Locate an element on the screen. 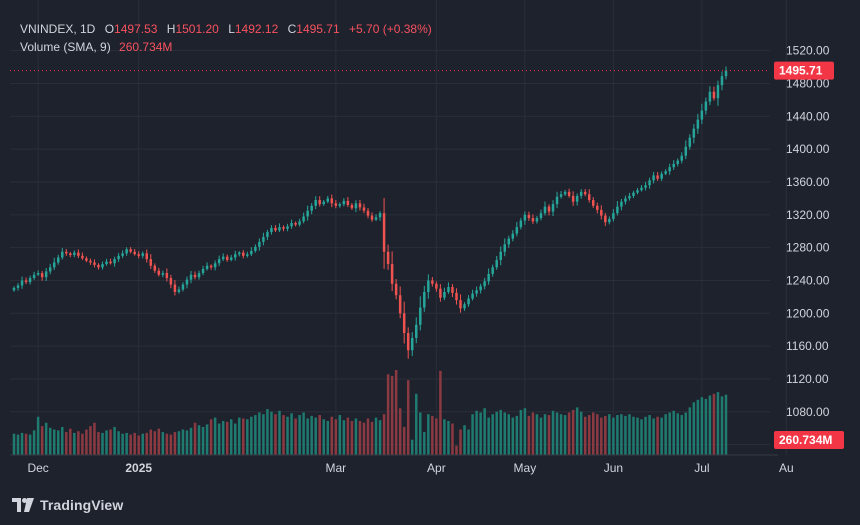 The width and height of the screenshot is (860, 525). volume-bars is located at coordinates (370, 412).